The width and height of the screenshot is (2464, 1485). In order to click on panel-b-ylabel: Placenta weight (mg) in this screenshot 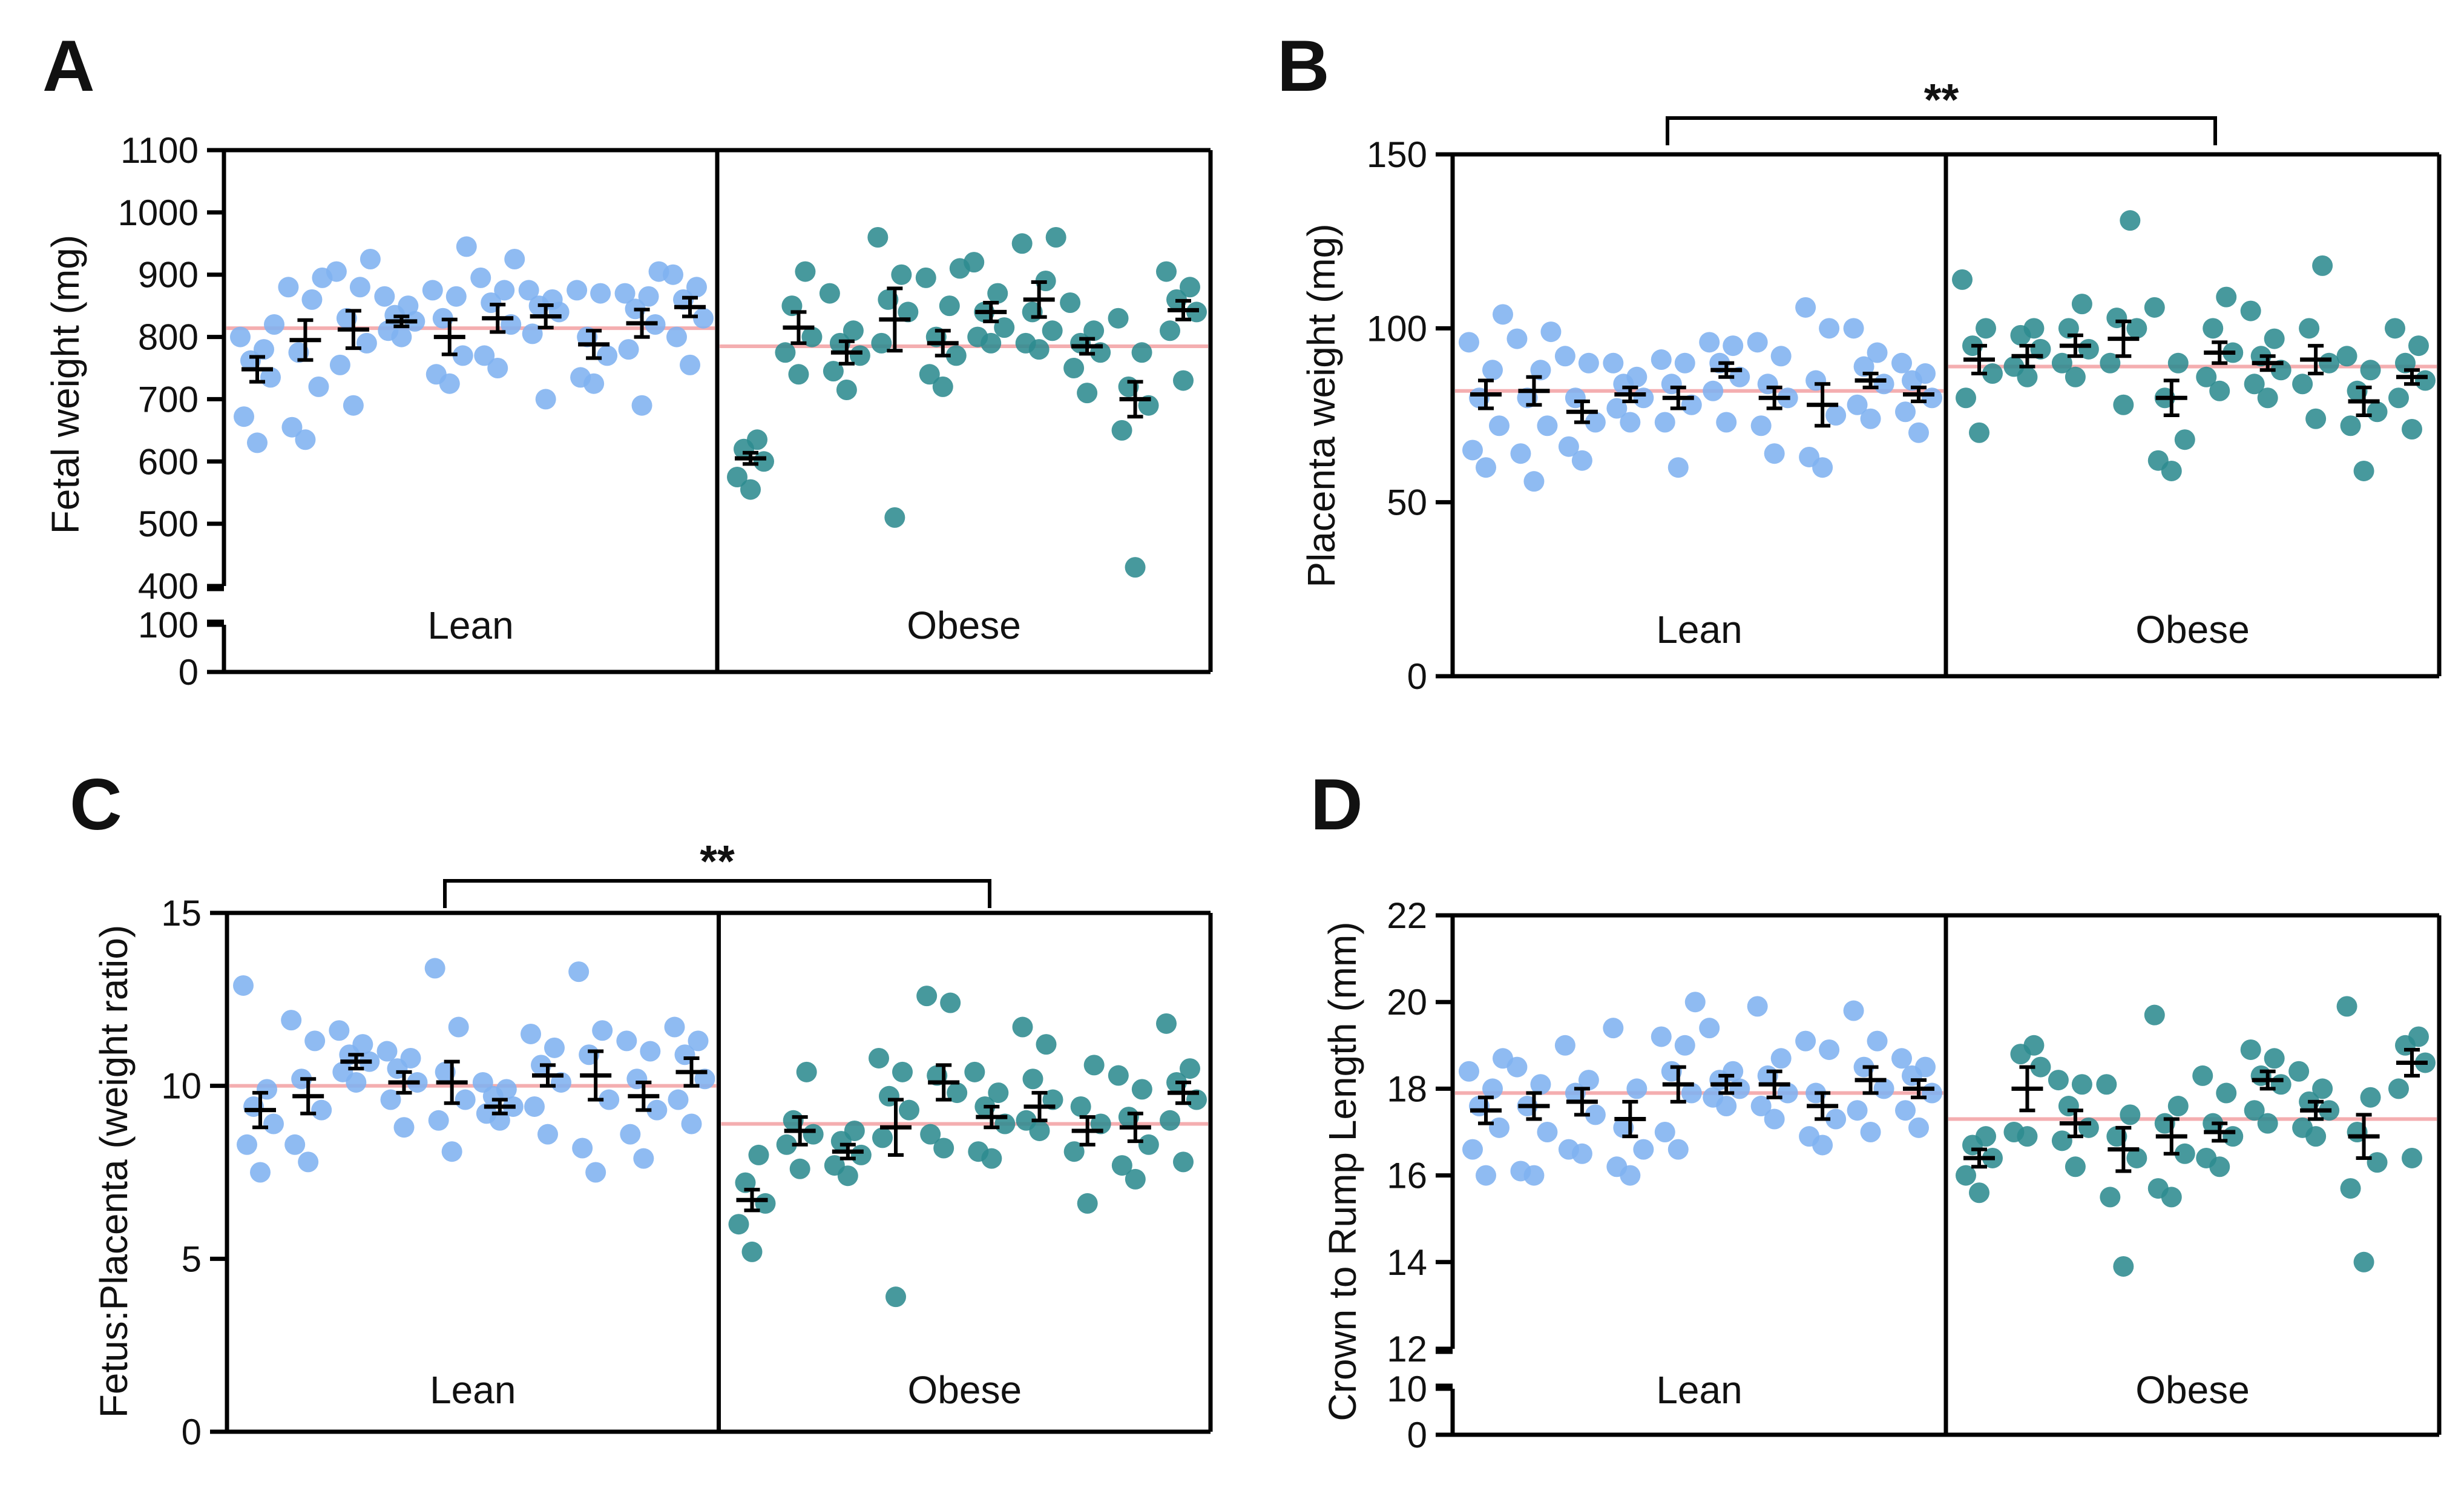, I will do `click(1321, 405)`.